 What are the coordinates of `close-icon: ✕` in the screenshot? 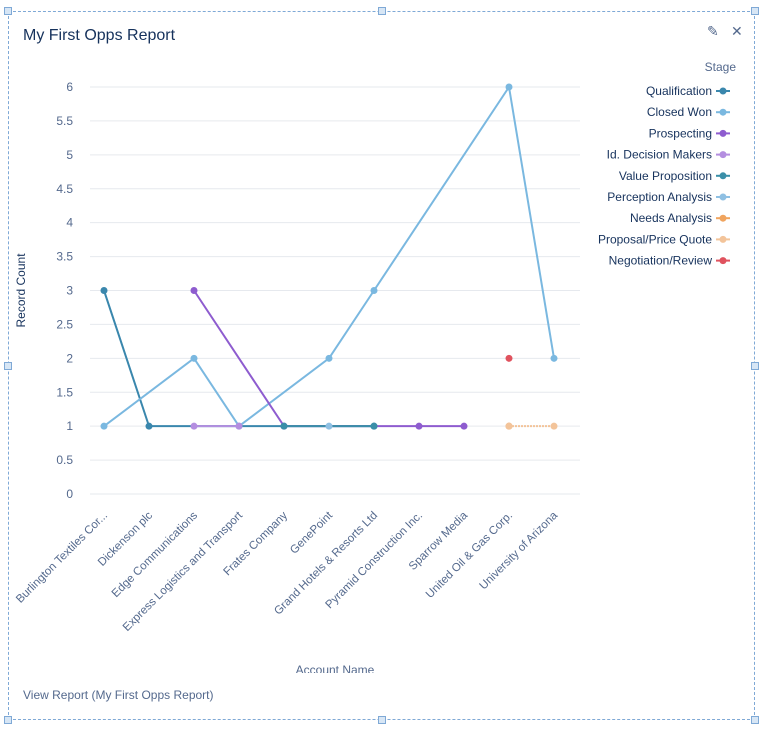 It's located at (737, 31).